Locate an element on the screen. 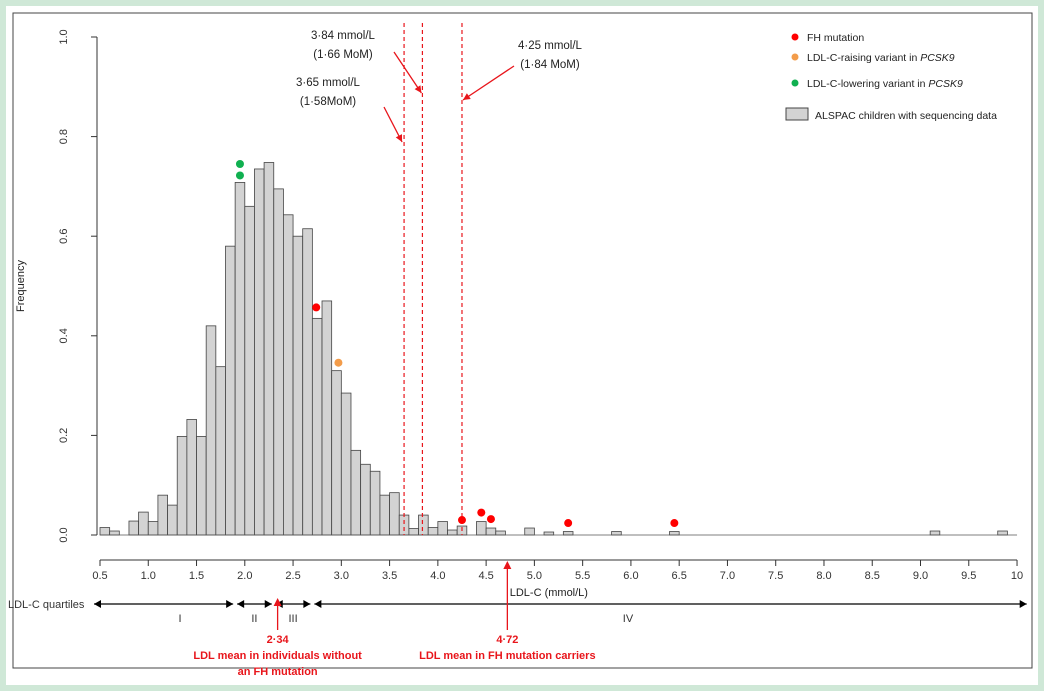  x-tick-label: 8.5 is located at coordinates (872, 576).